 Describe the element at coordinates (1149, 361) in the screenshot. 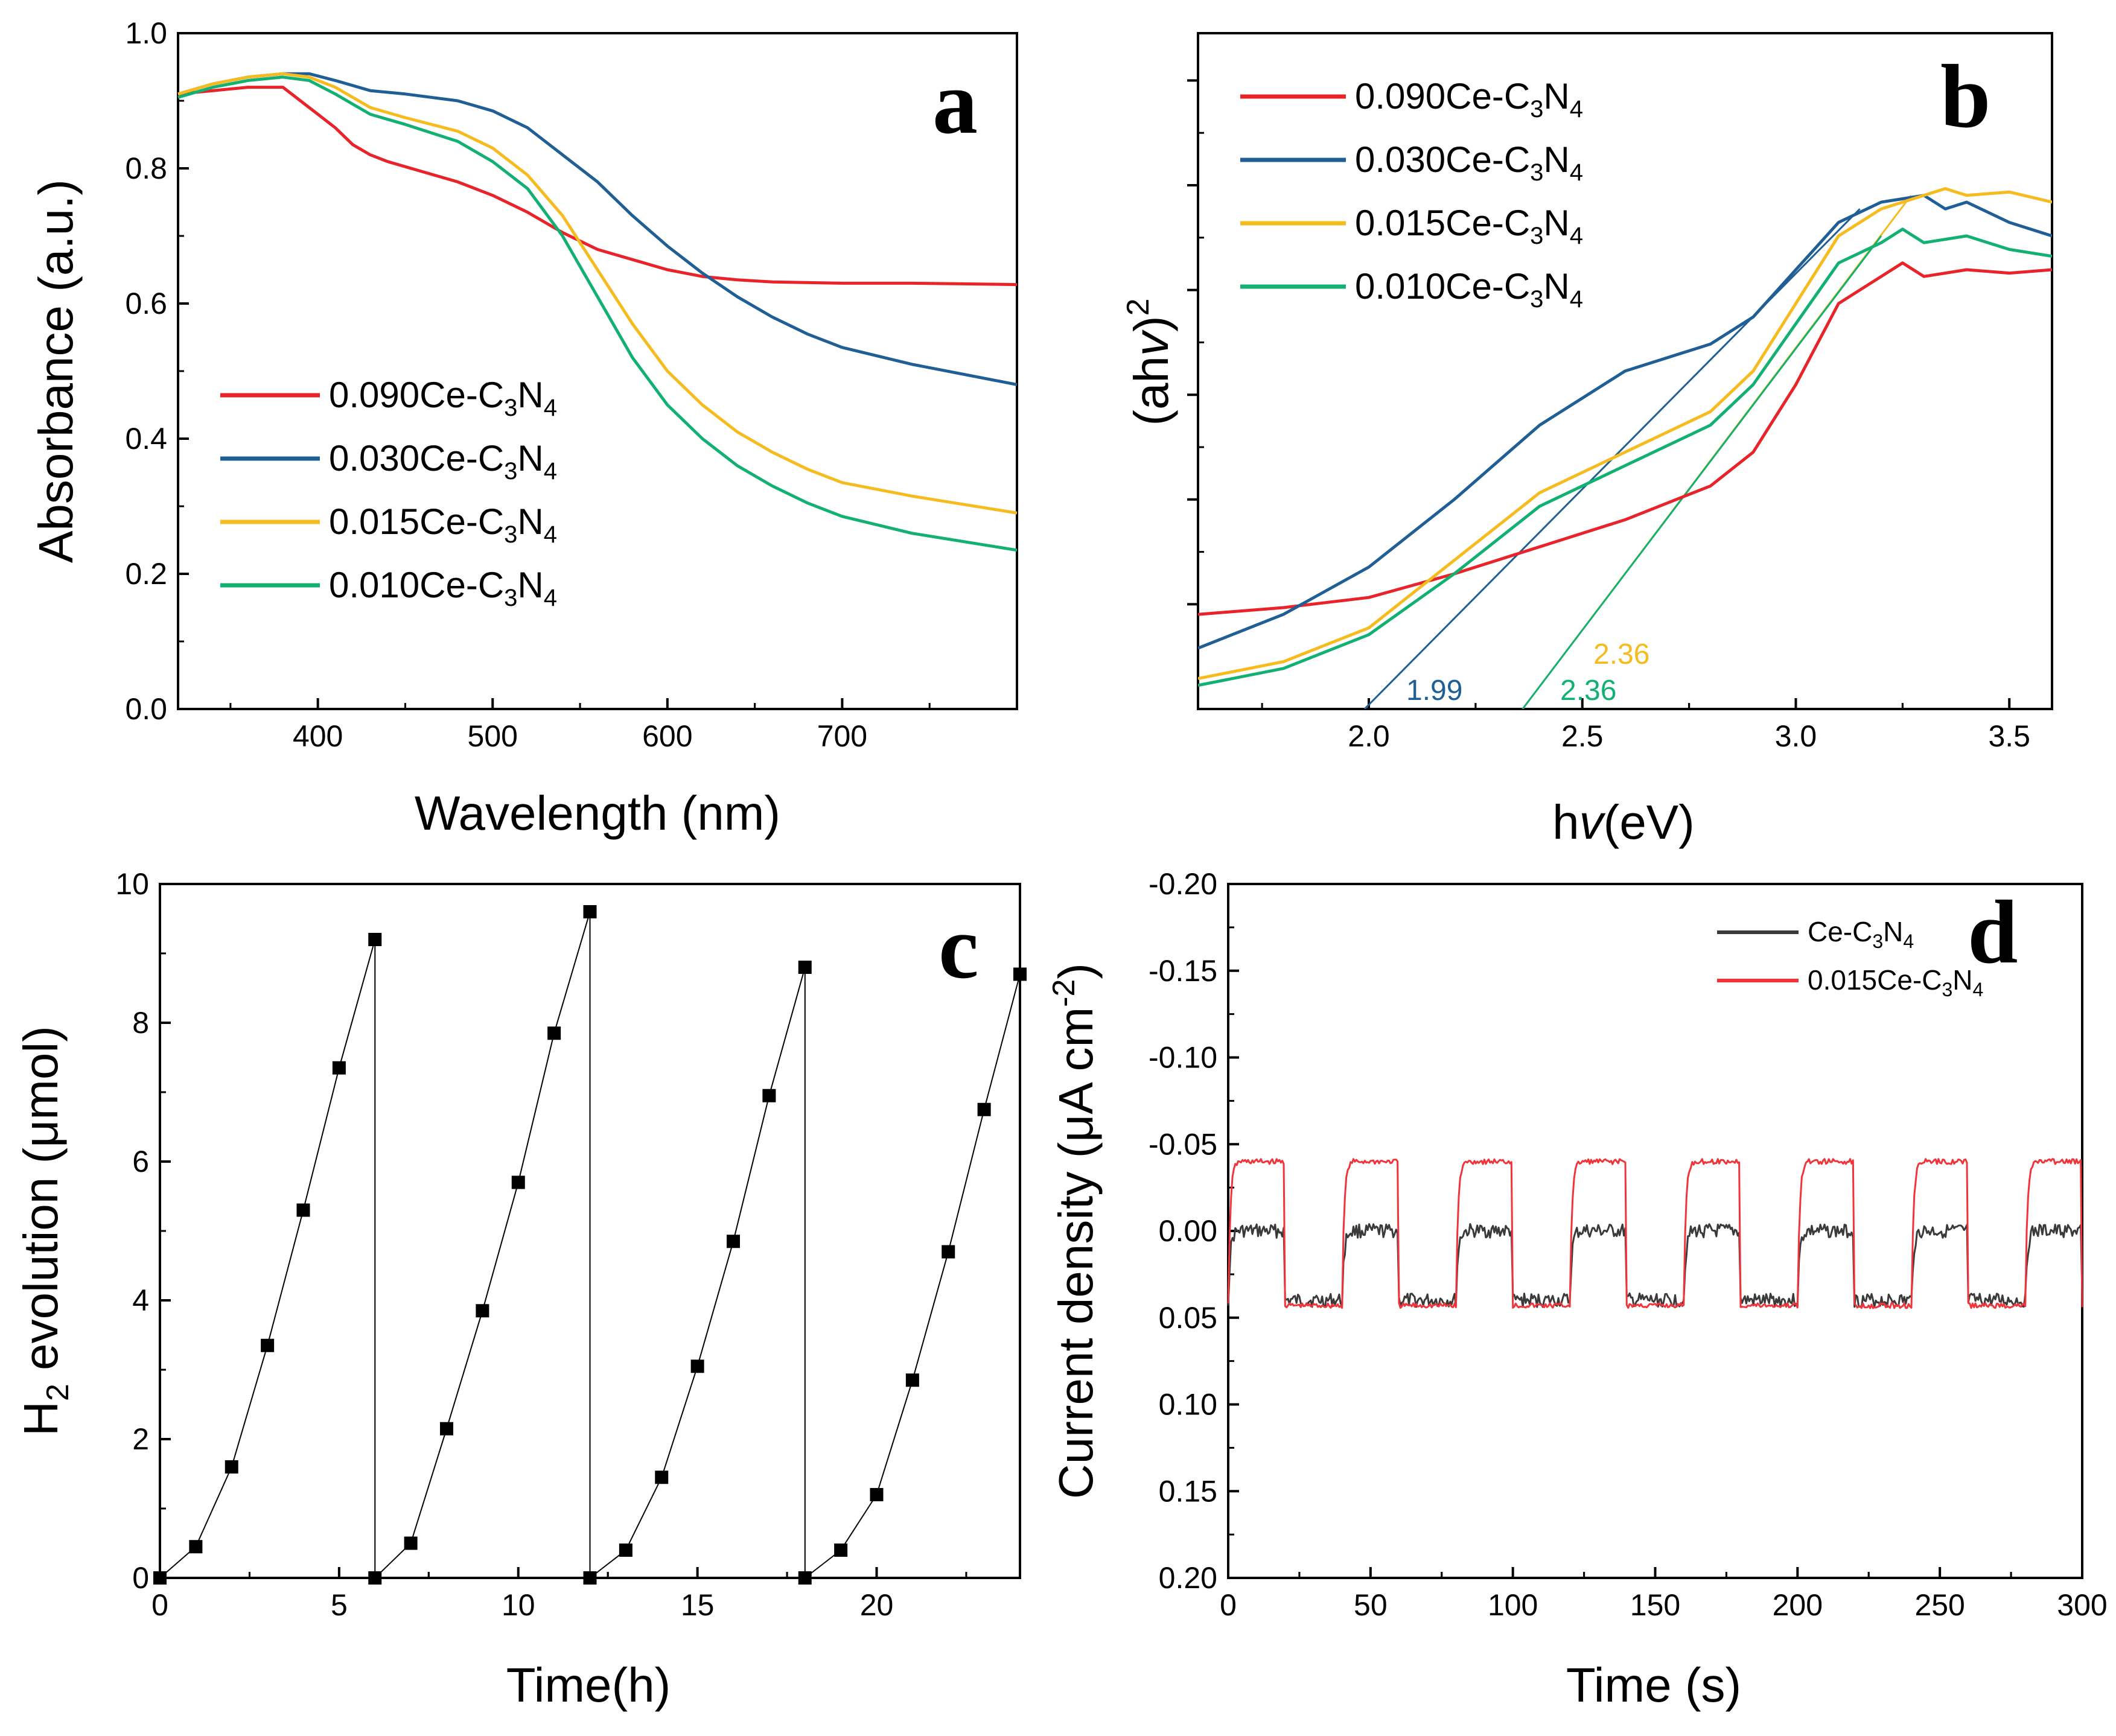

I see `panel-b-ylabel: (ahv)2` at that location.